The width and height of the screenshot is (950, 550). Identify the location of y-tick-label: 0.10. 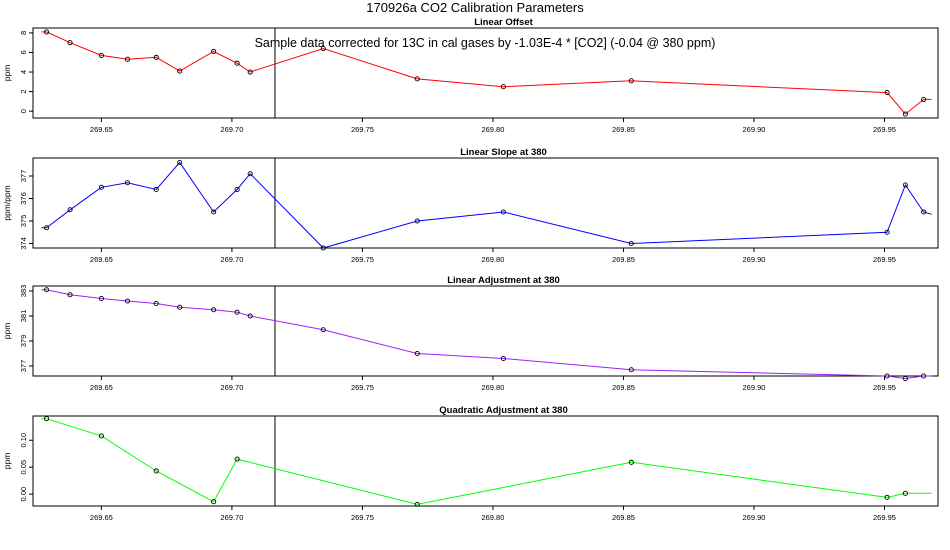
(23, 440).